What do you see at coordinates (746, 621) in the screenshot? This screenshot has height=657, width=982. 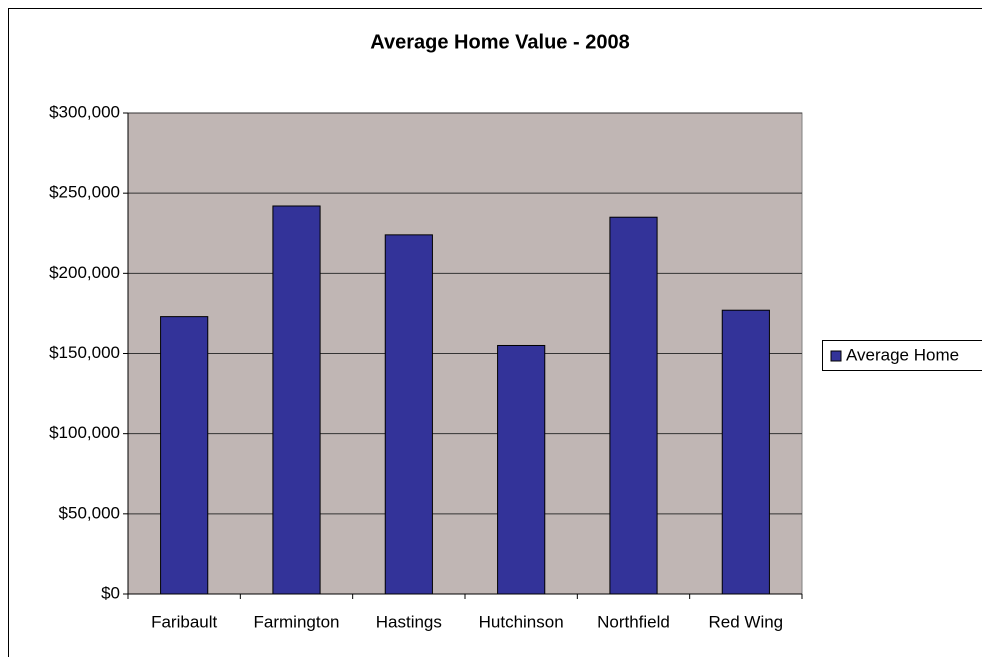 I see `x-tick-label: Red Wing` at bounding box center [746, 621].